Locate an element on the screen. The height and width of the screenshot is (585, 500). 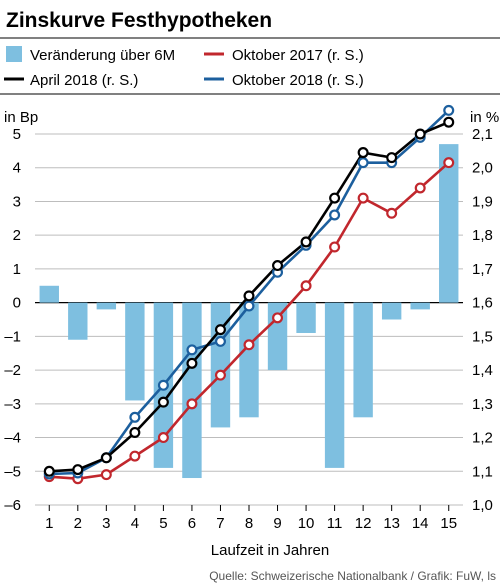
right-y-tick-label: 1,9 is located at coordinates (482, 201).